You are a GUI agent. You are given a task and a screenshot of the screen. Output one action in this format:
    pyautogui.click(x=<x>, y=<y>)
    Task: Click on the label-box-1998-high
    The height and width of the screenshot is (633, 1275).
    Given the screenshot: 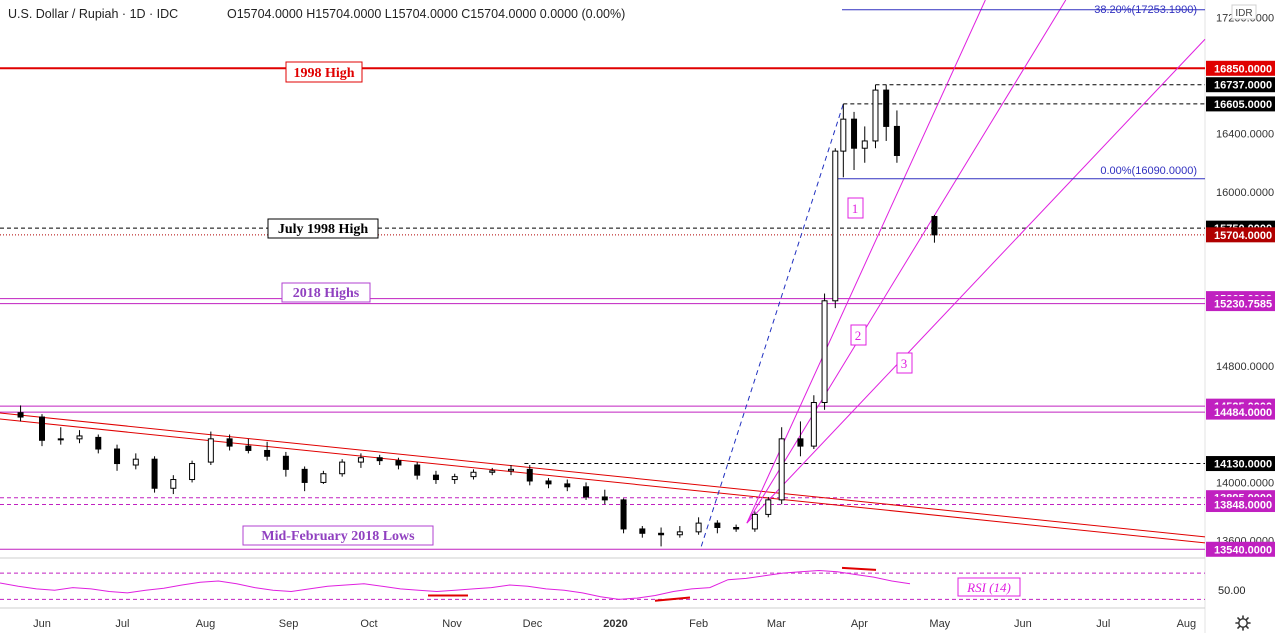 What is the action you would take?
    pyautogui.click(x=324, y=72)
    